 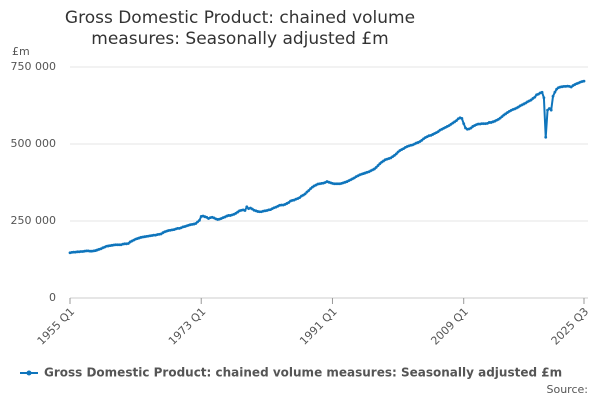 I want to click on source: Source:, so click(x=568, y=389).